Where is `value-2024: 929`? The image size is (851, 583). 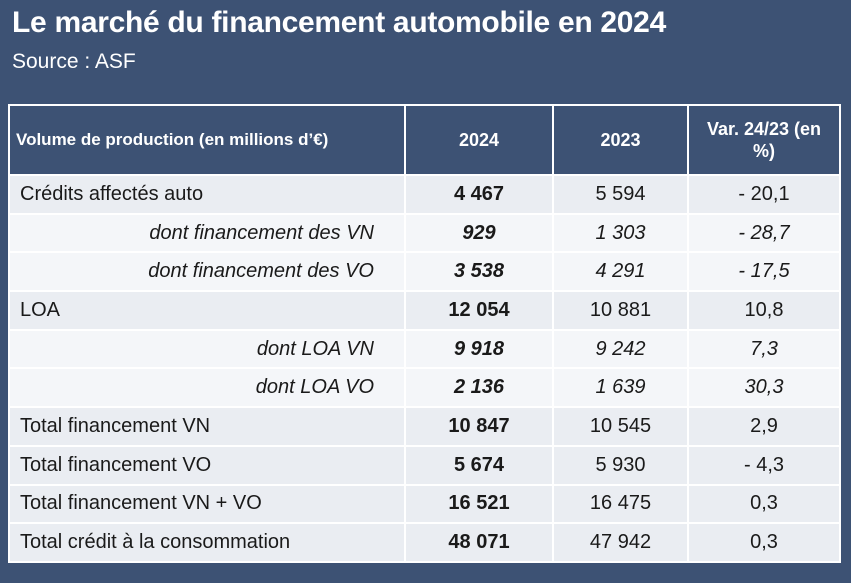 value-2024: 929 is located at coordinates (479, 233).